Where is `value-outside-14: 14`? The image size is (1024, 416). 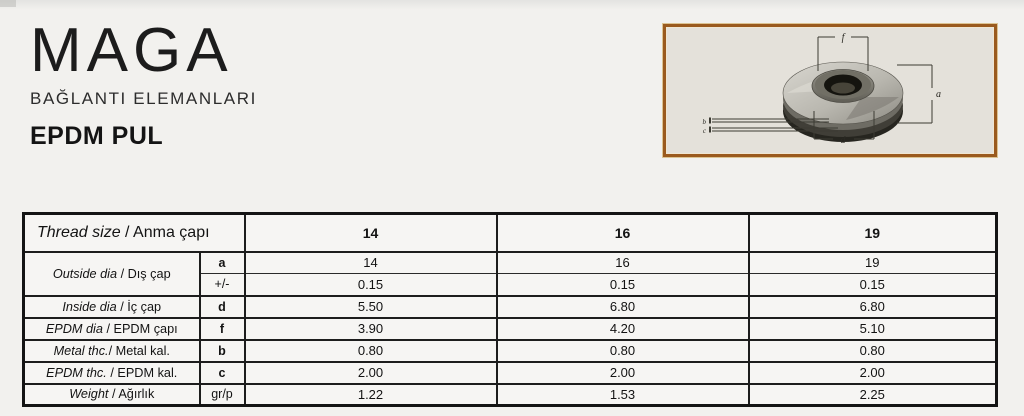
value-outside-14: 14 is located at coordinates (370, 262).